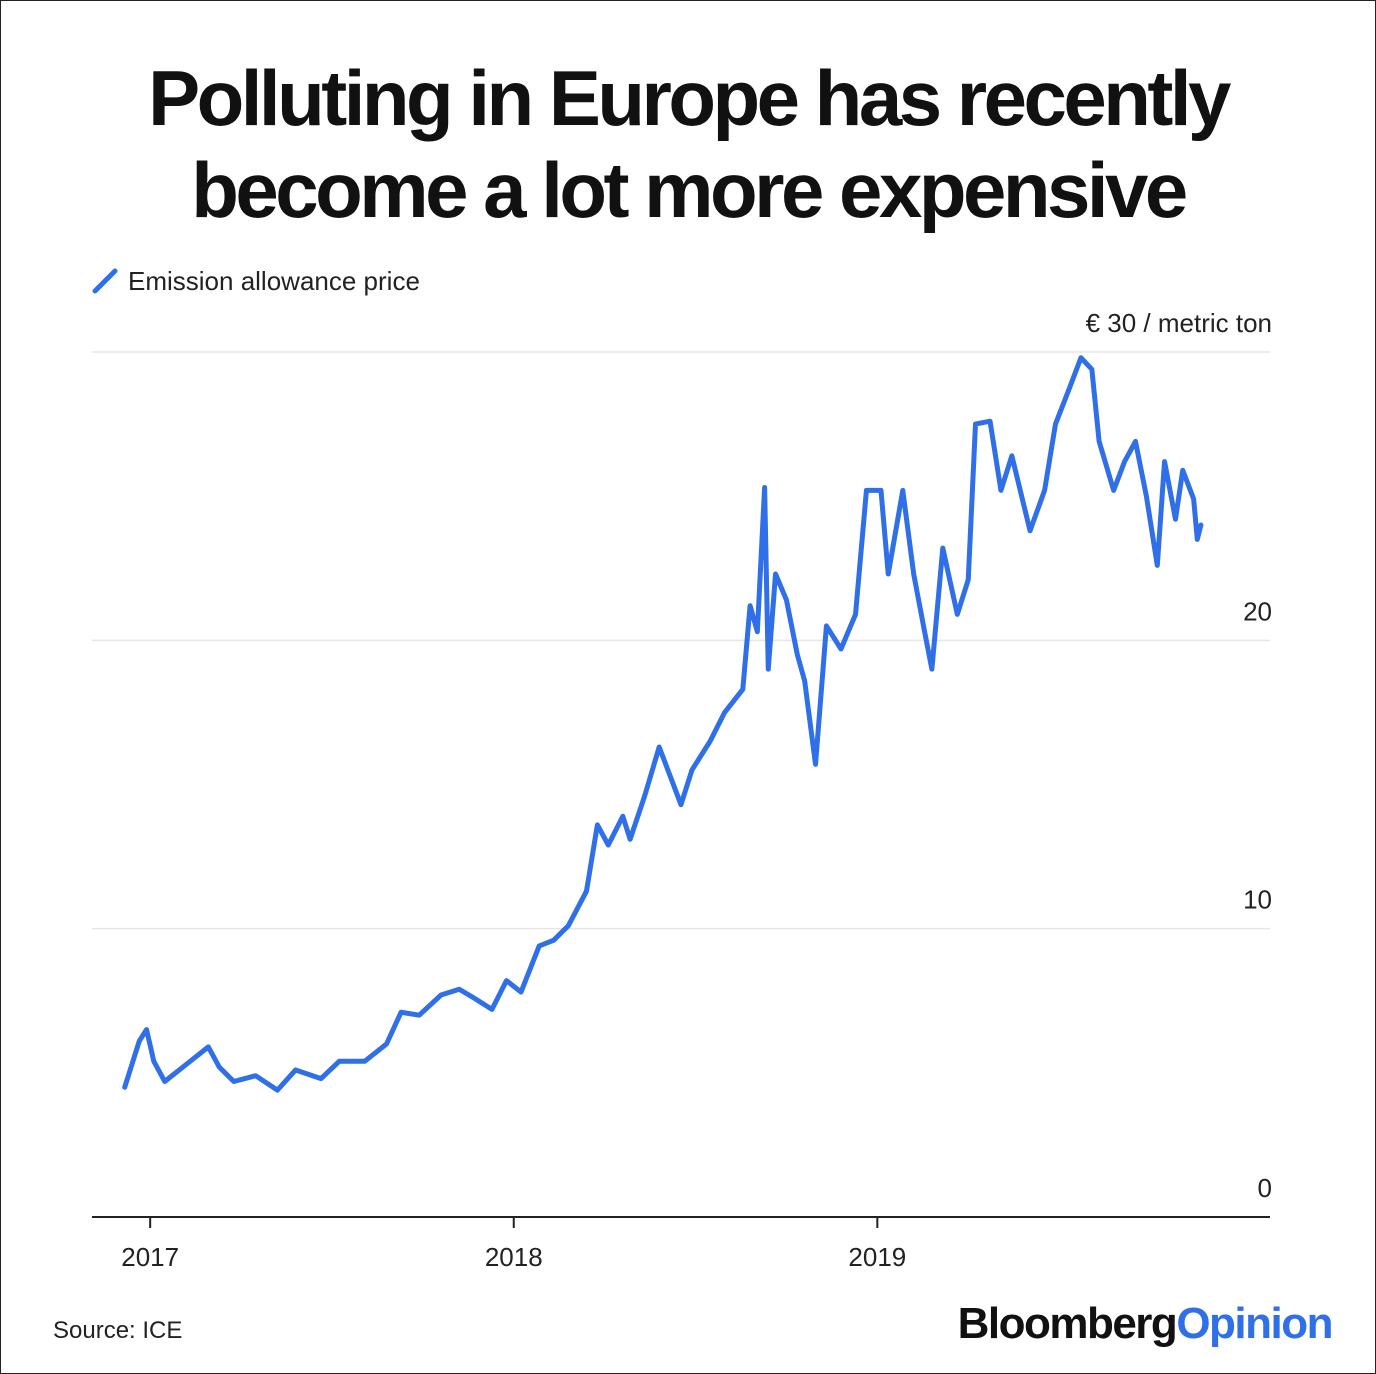 Image resolution: width=1376 pixels, height=1374 pixels. Describe the element at coordinates (1067, 1323) in the screenshot. I see `logo-brand: Bloomberg` at that location.